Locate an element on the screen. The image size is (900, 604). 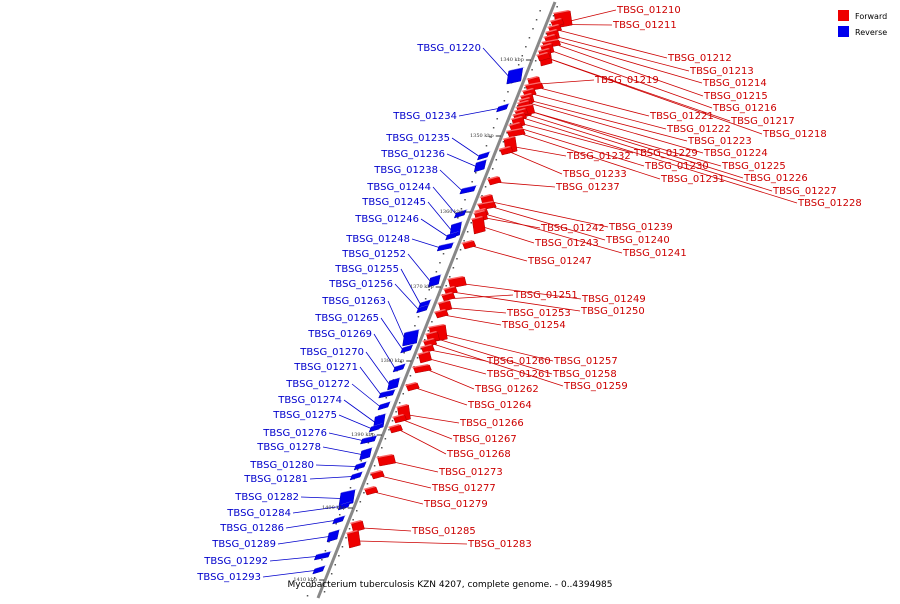
reverse-gene-label: TBSG_01265 is located at coordinates (346, 318).